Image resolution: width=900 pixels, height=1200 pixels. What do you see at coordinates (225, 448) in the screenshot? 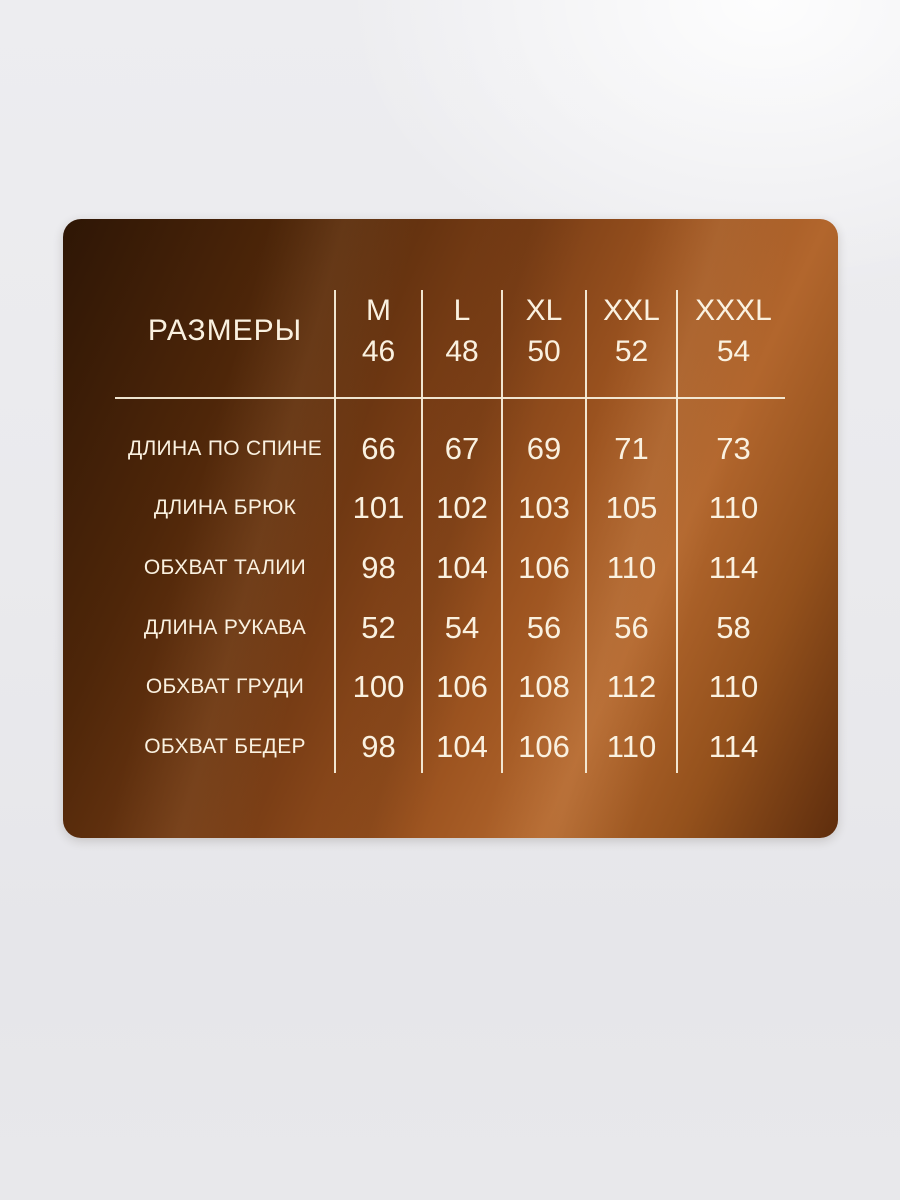
I see `row-label: ДЛИНА ПО СПИНЕ` at bounding box center [225, 448].